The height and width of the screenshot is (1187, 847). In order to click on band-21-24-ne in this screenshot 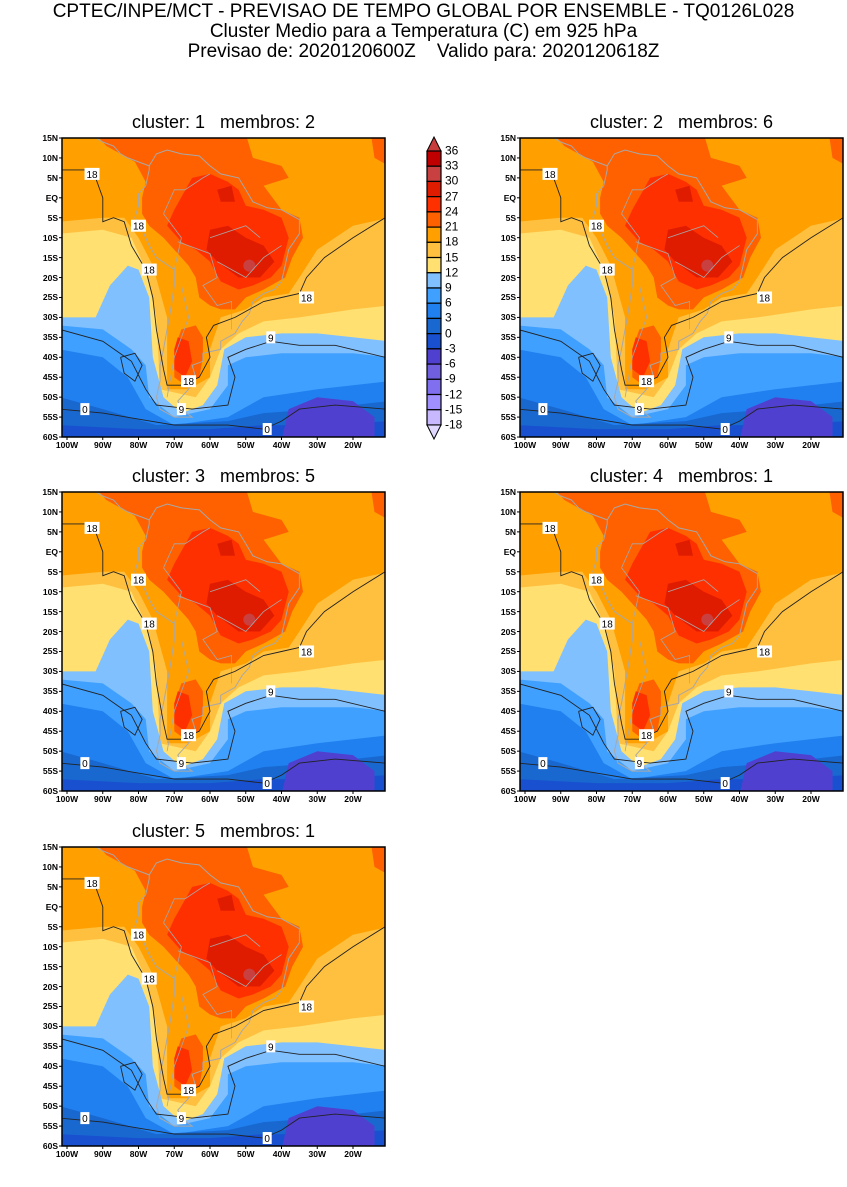, I will do `click(836, 151)`.